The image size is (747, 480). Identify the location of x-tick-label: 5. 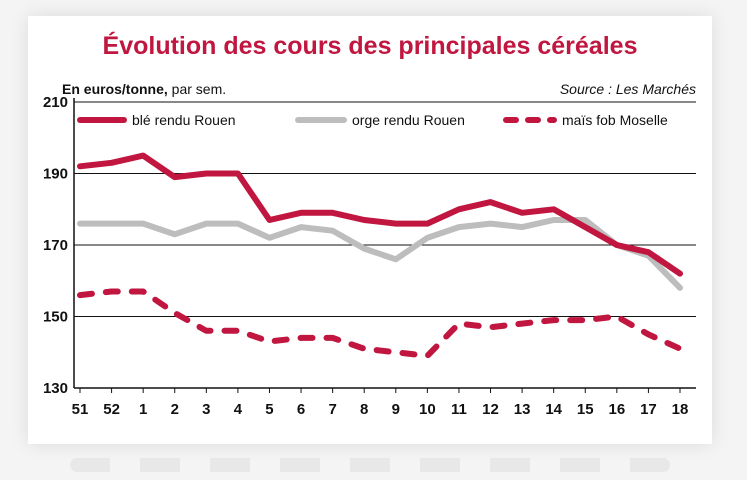
(269, 409).